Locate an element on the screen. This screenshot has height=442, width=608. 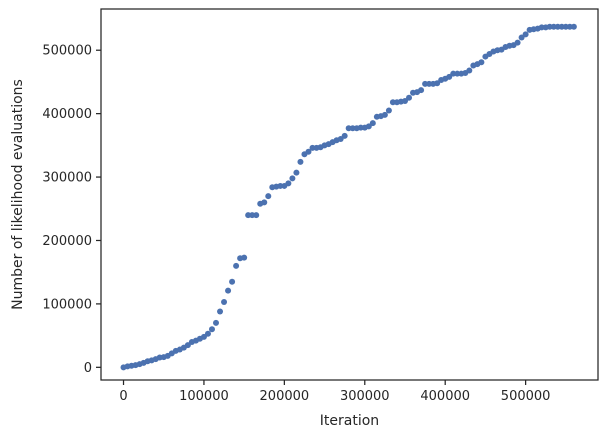
x-axis-label: Iteration is located at coordinates (349, 421).